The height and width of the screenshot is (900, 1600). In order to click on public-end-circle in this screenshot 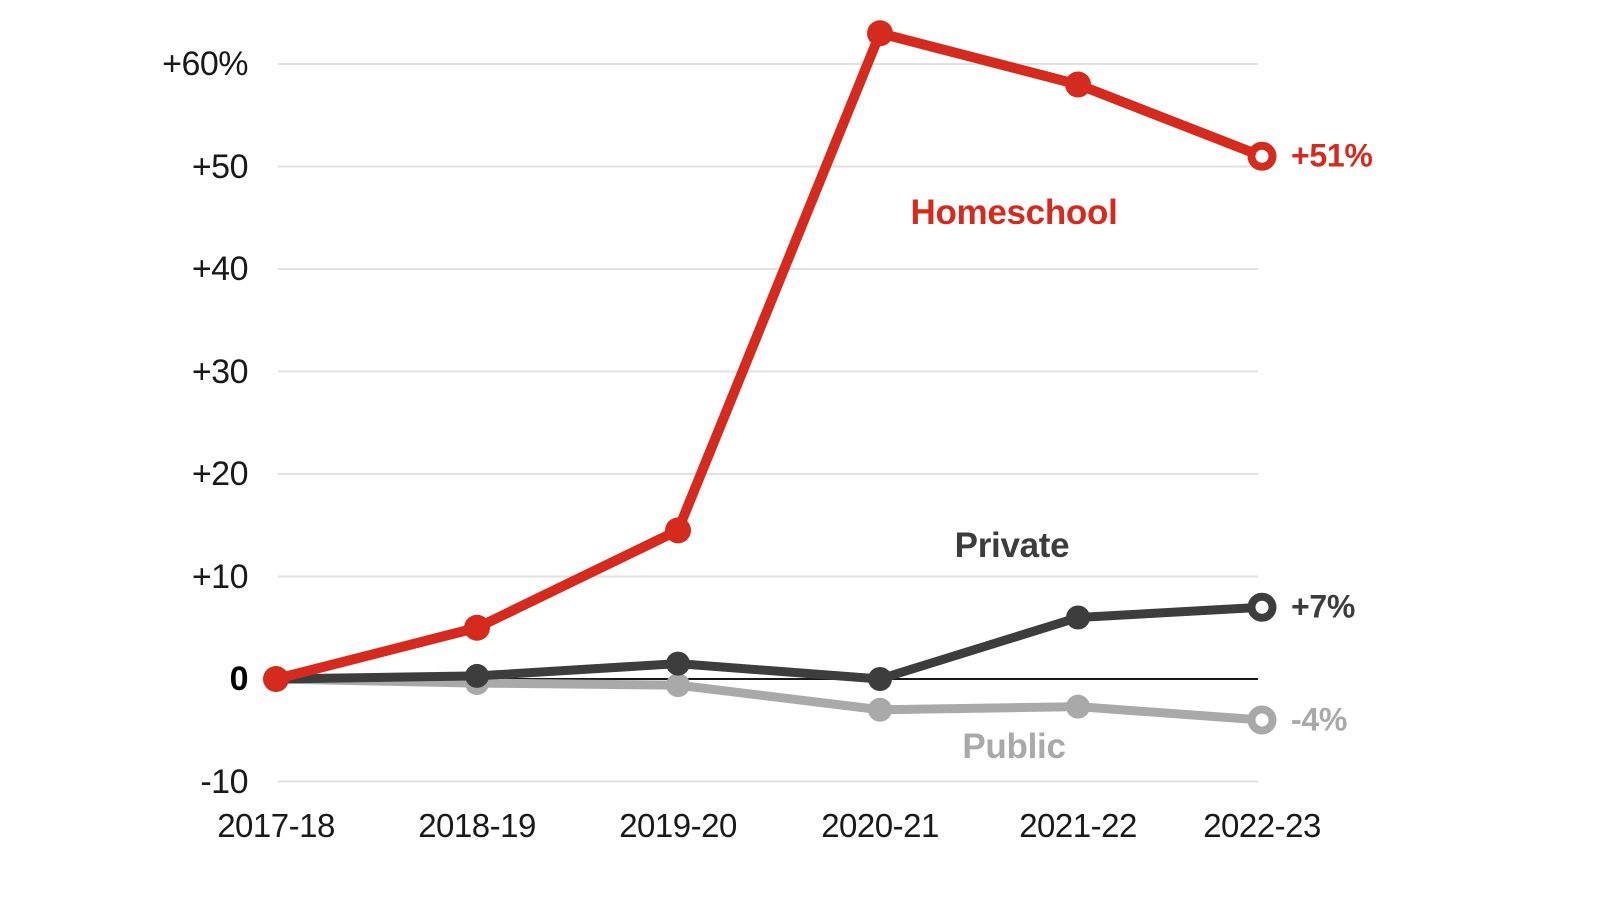, I will do `click(1262, 720)`.